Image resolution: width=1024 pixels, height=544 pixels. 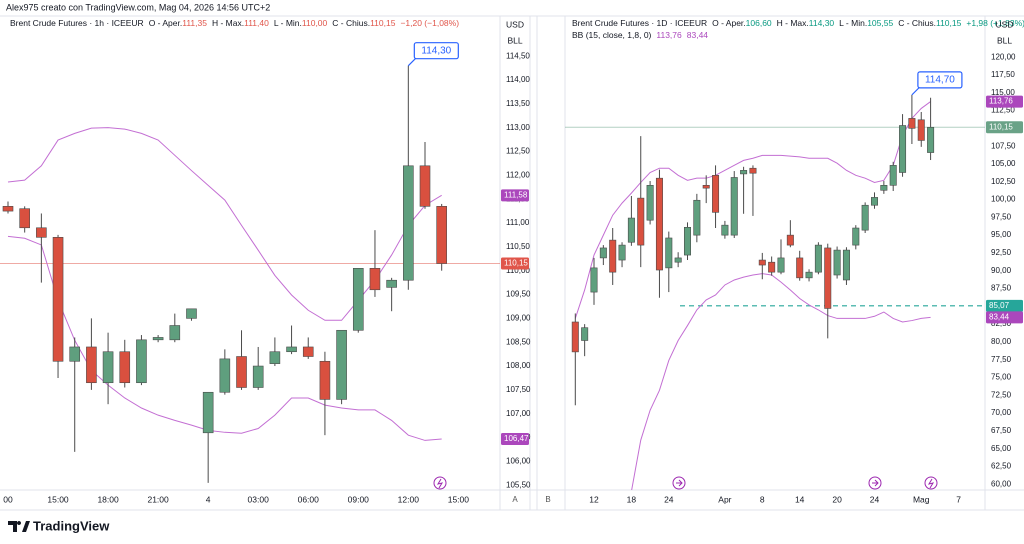 What do you see at coordinates (1001, 252) in the screenshot?
I see `y-tick-label: 92,50` at bounding box center [1001, 252].